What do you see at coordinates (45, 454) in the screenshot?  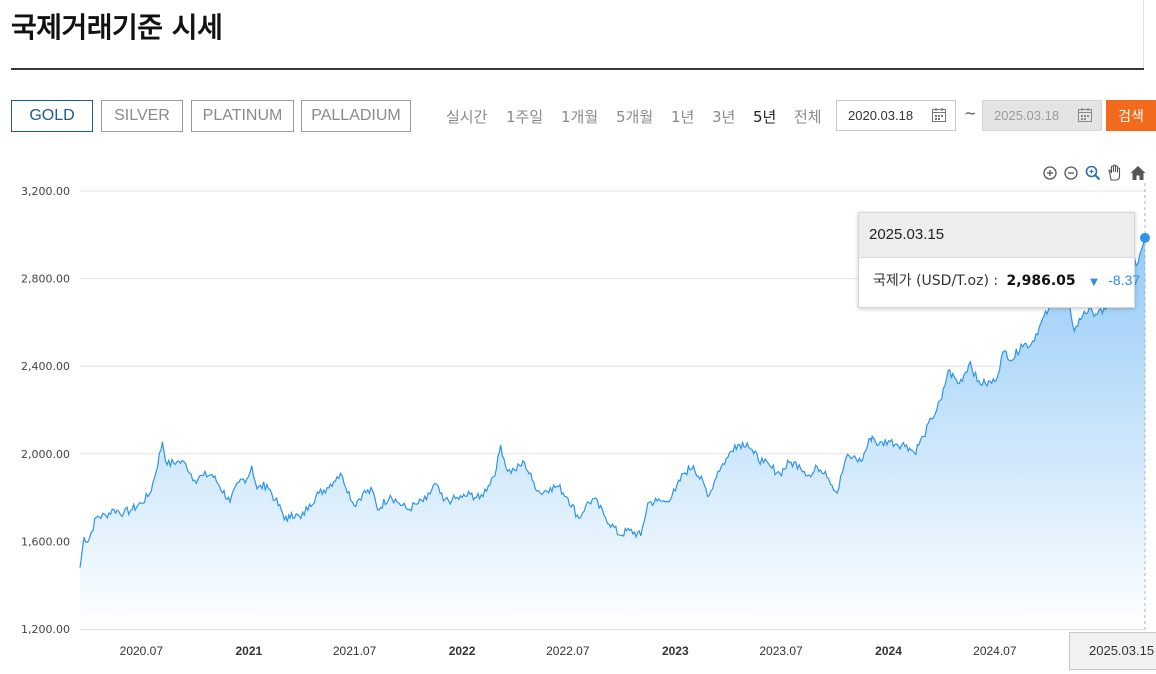 I see `y-tick-label: 2,000.00` at bounding box center [45, 454].